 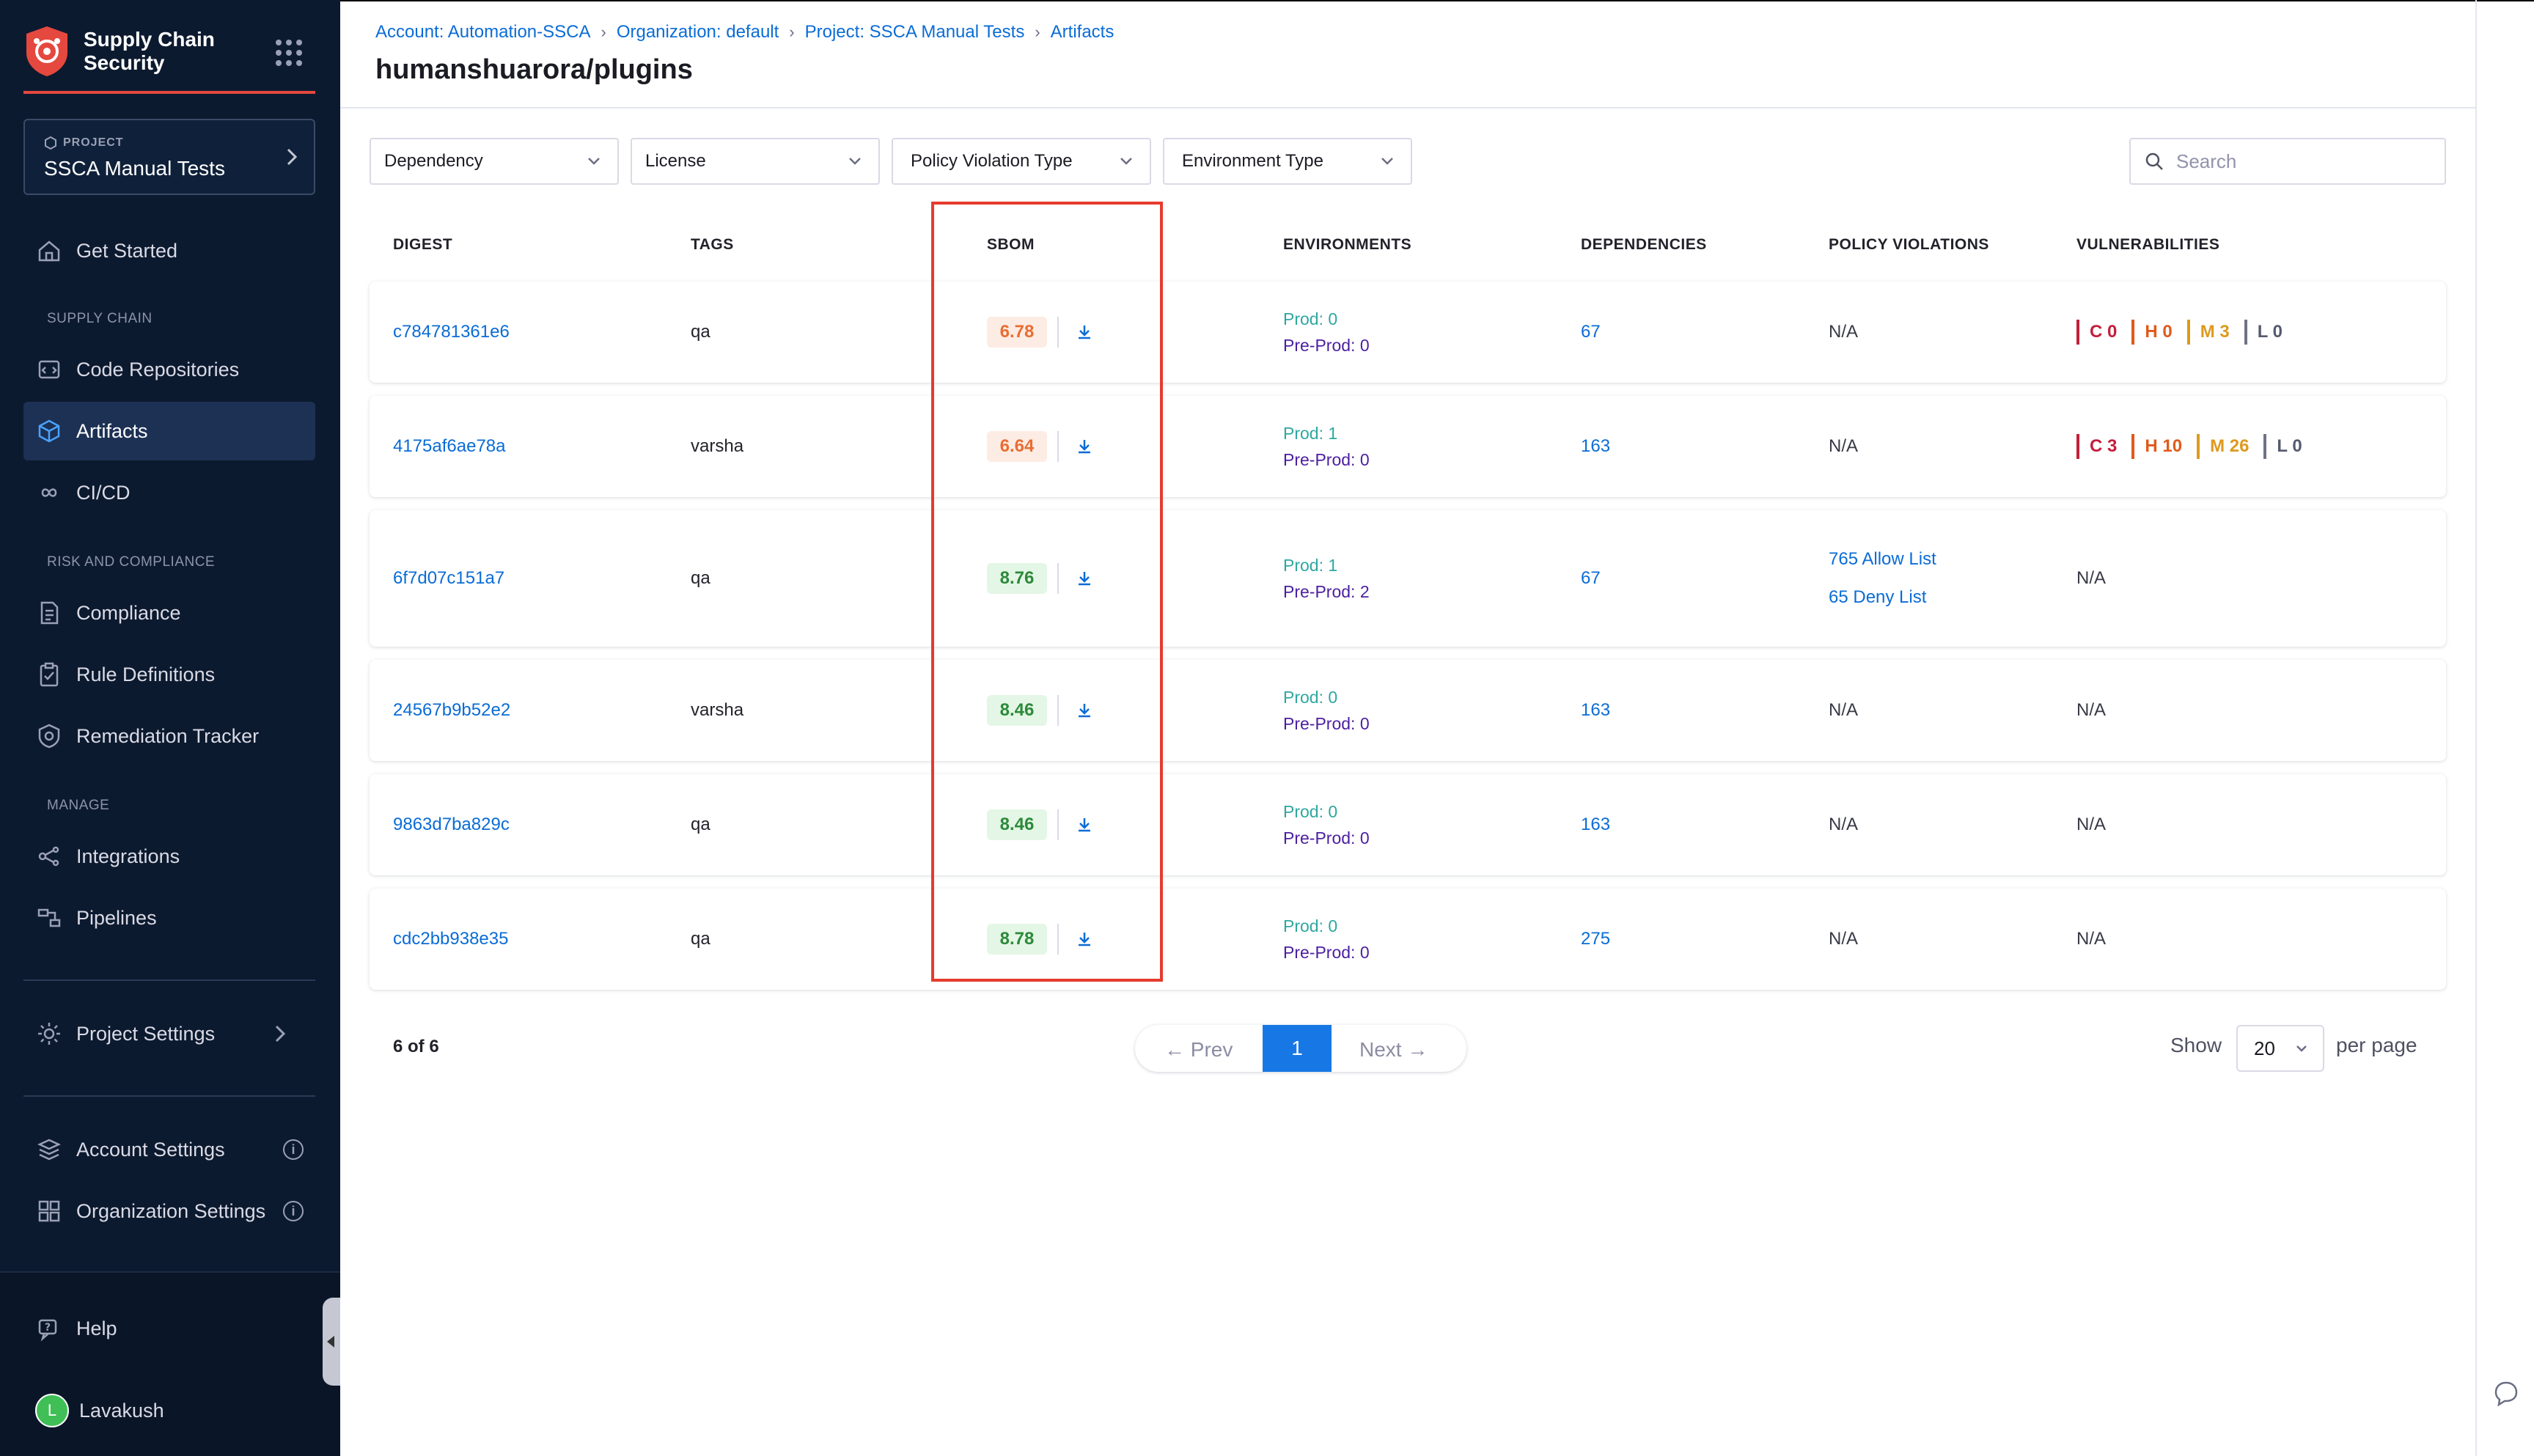 What do you see at coordinates (169, 1211) in the screenshot?
I see `nav-organization-settings: Organization Settings i` at bounding box center [169, 1211].